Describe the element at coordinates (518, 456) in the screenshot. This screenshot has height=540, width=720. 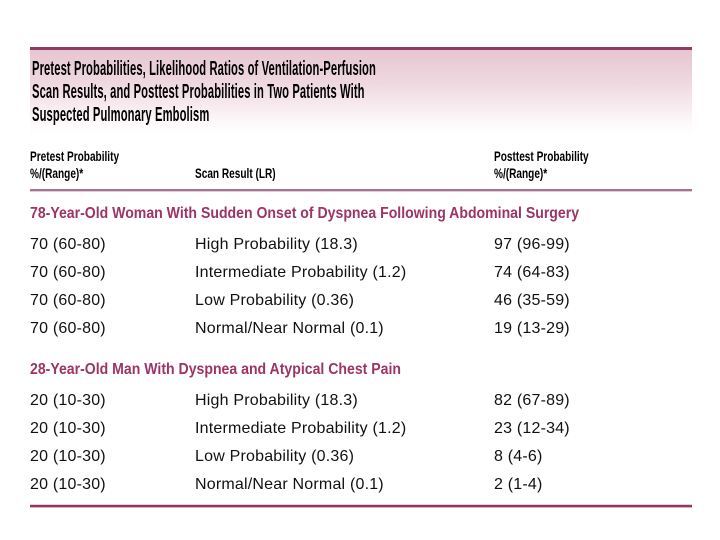
I see `cell-posttest-probability: 8 (4-6)` at that location.